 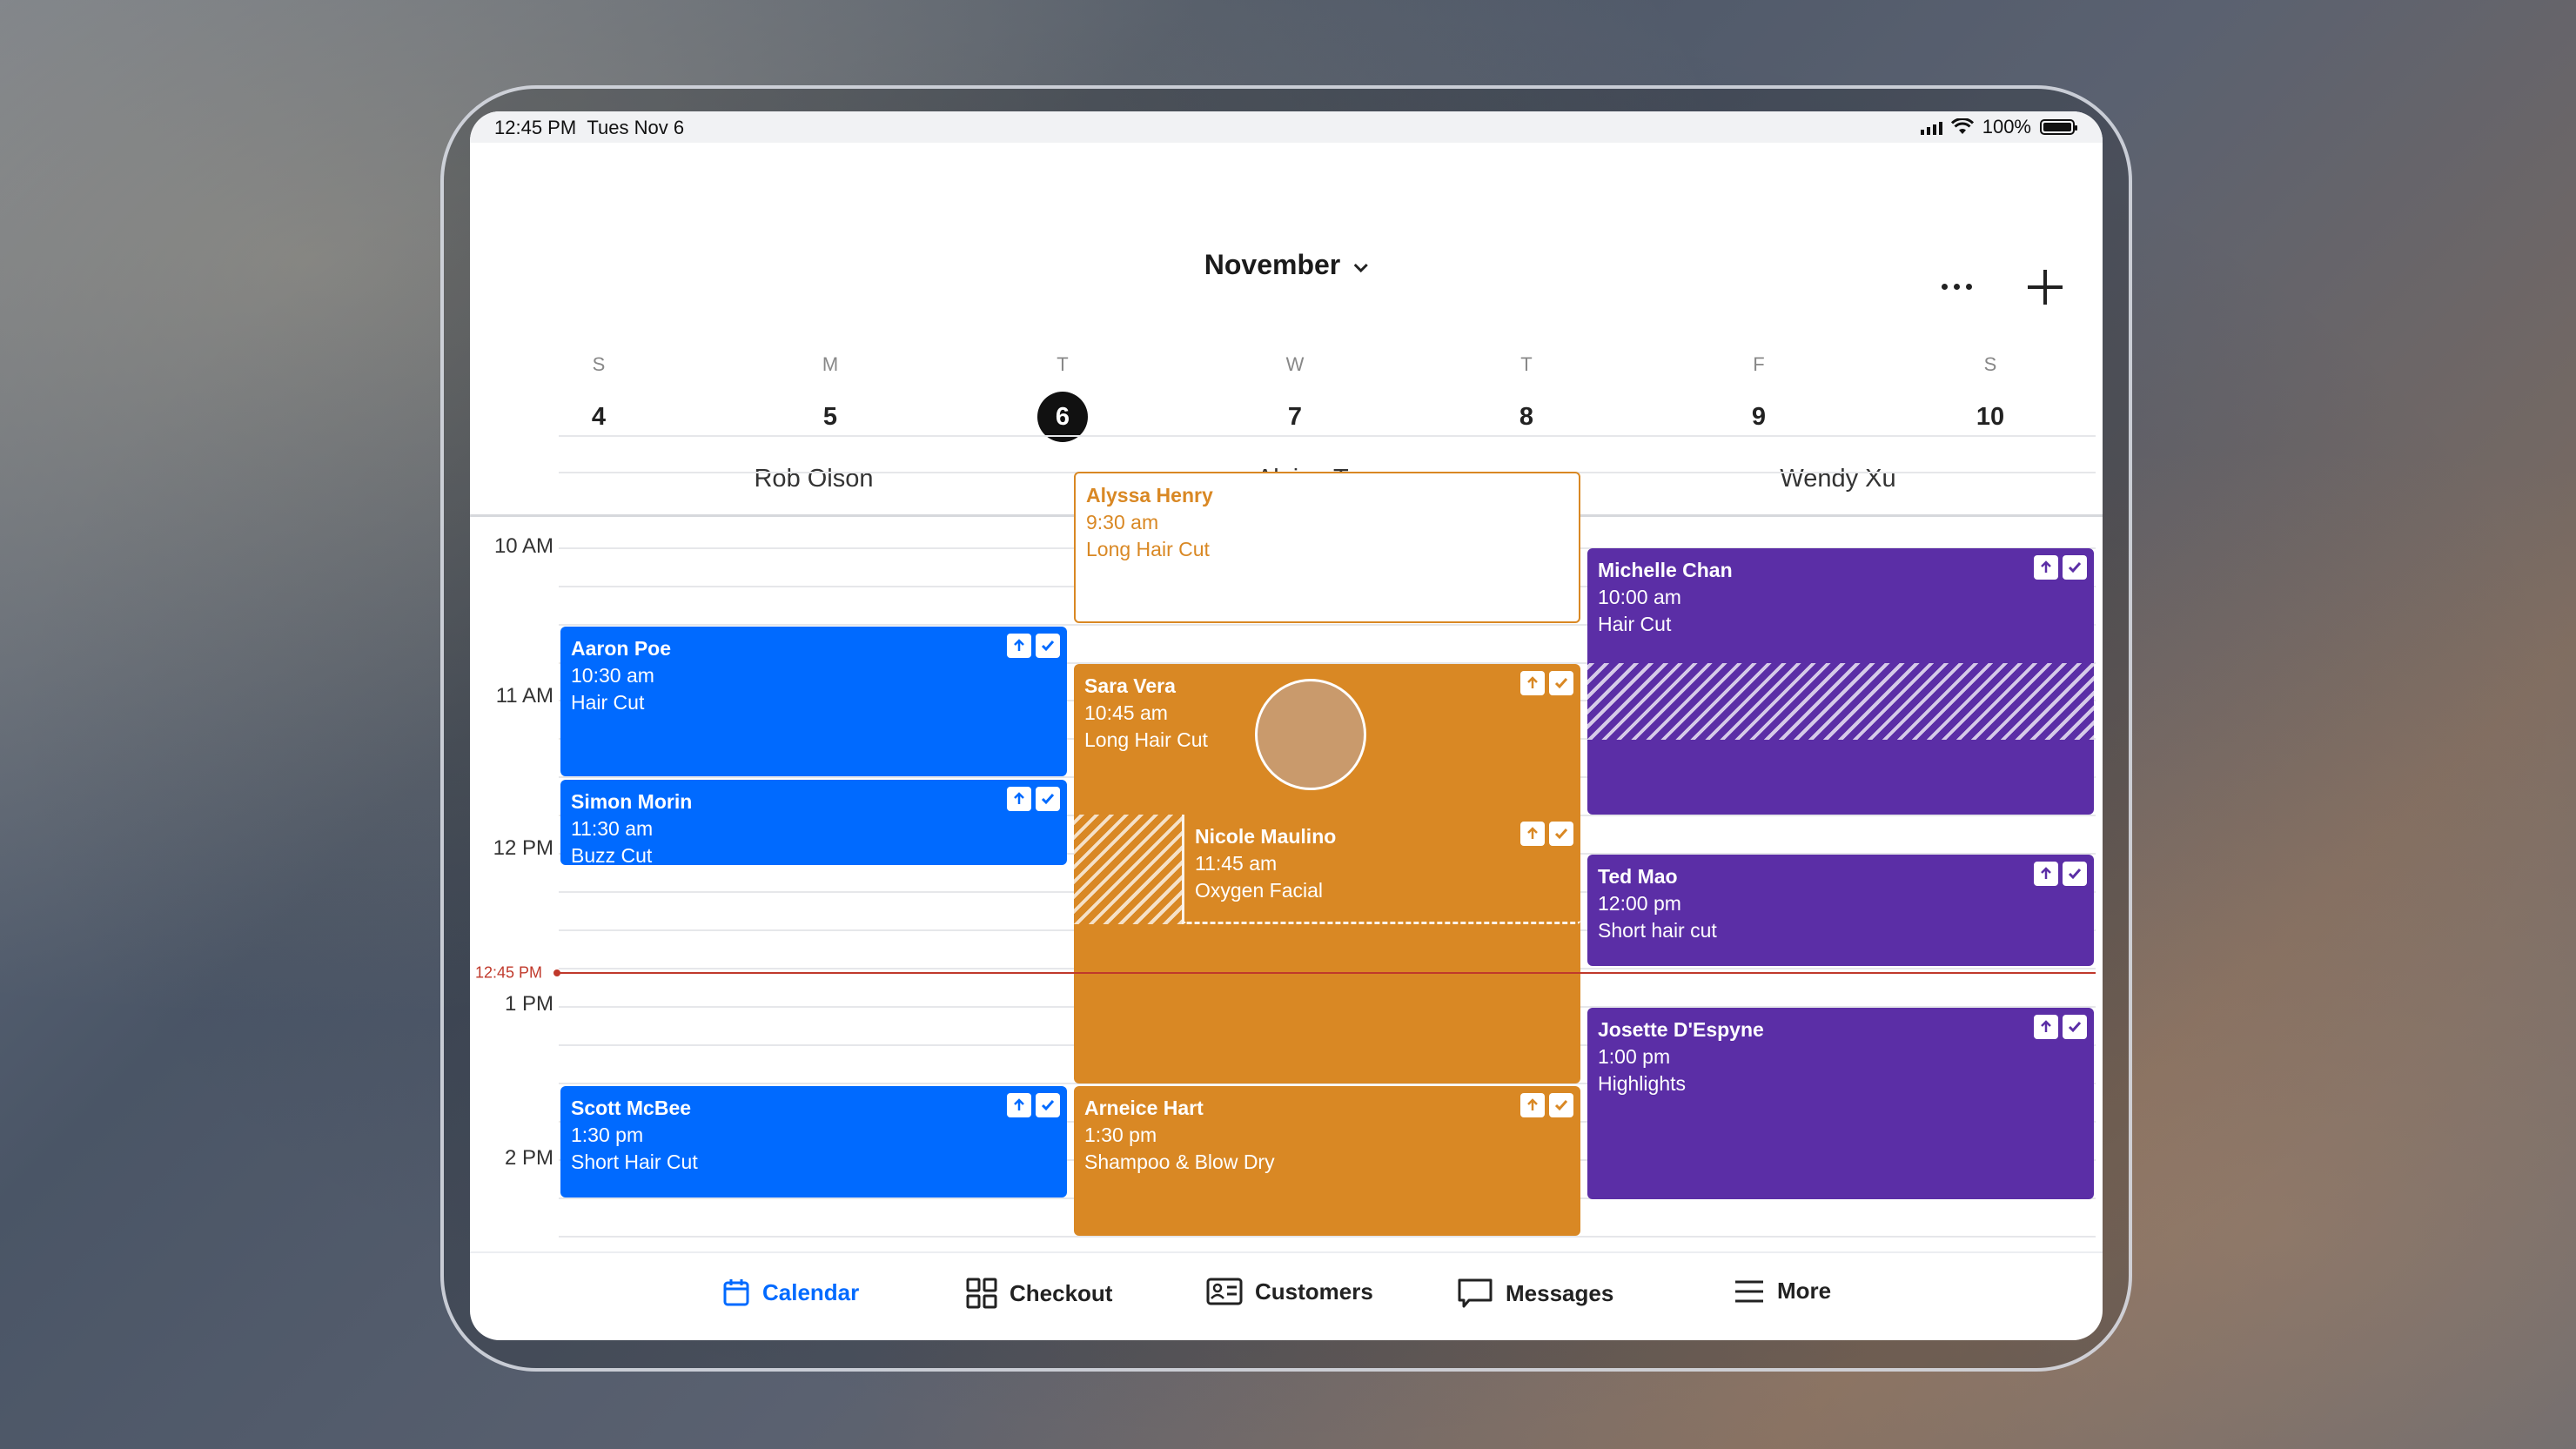 I want to click on appointment-card: Aaron Poe 10:30 am Hair Cut, so click(x=813, y=702).